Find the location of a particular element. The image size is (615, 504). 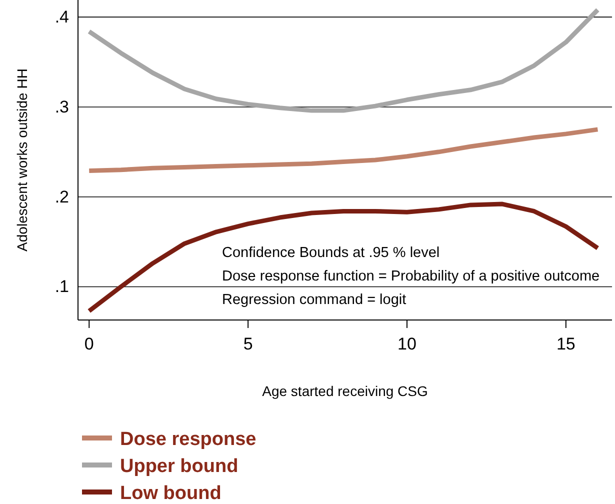

x-tick-label: 10 is located at coordinates (407, 344).